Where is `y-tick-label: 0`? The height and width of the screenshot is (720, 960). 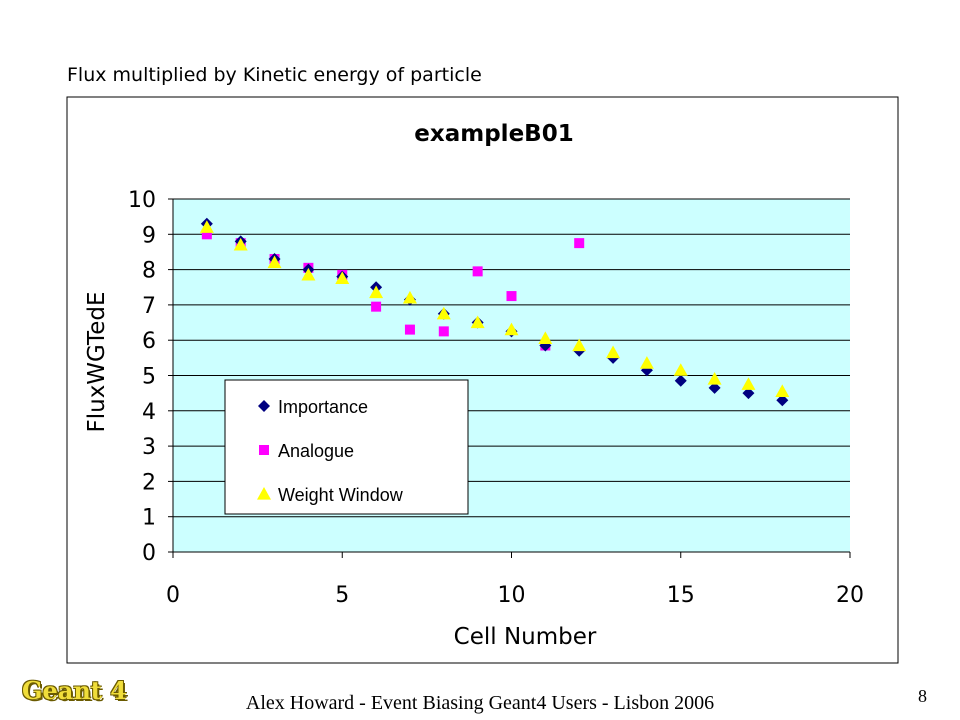
y-tick-label: 0 is located at coordinates (149, 553).